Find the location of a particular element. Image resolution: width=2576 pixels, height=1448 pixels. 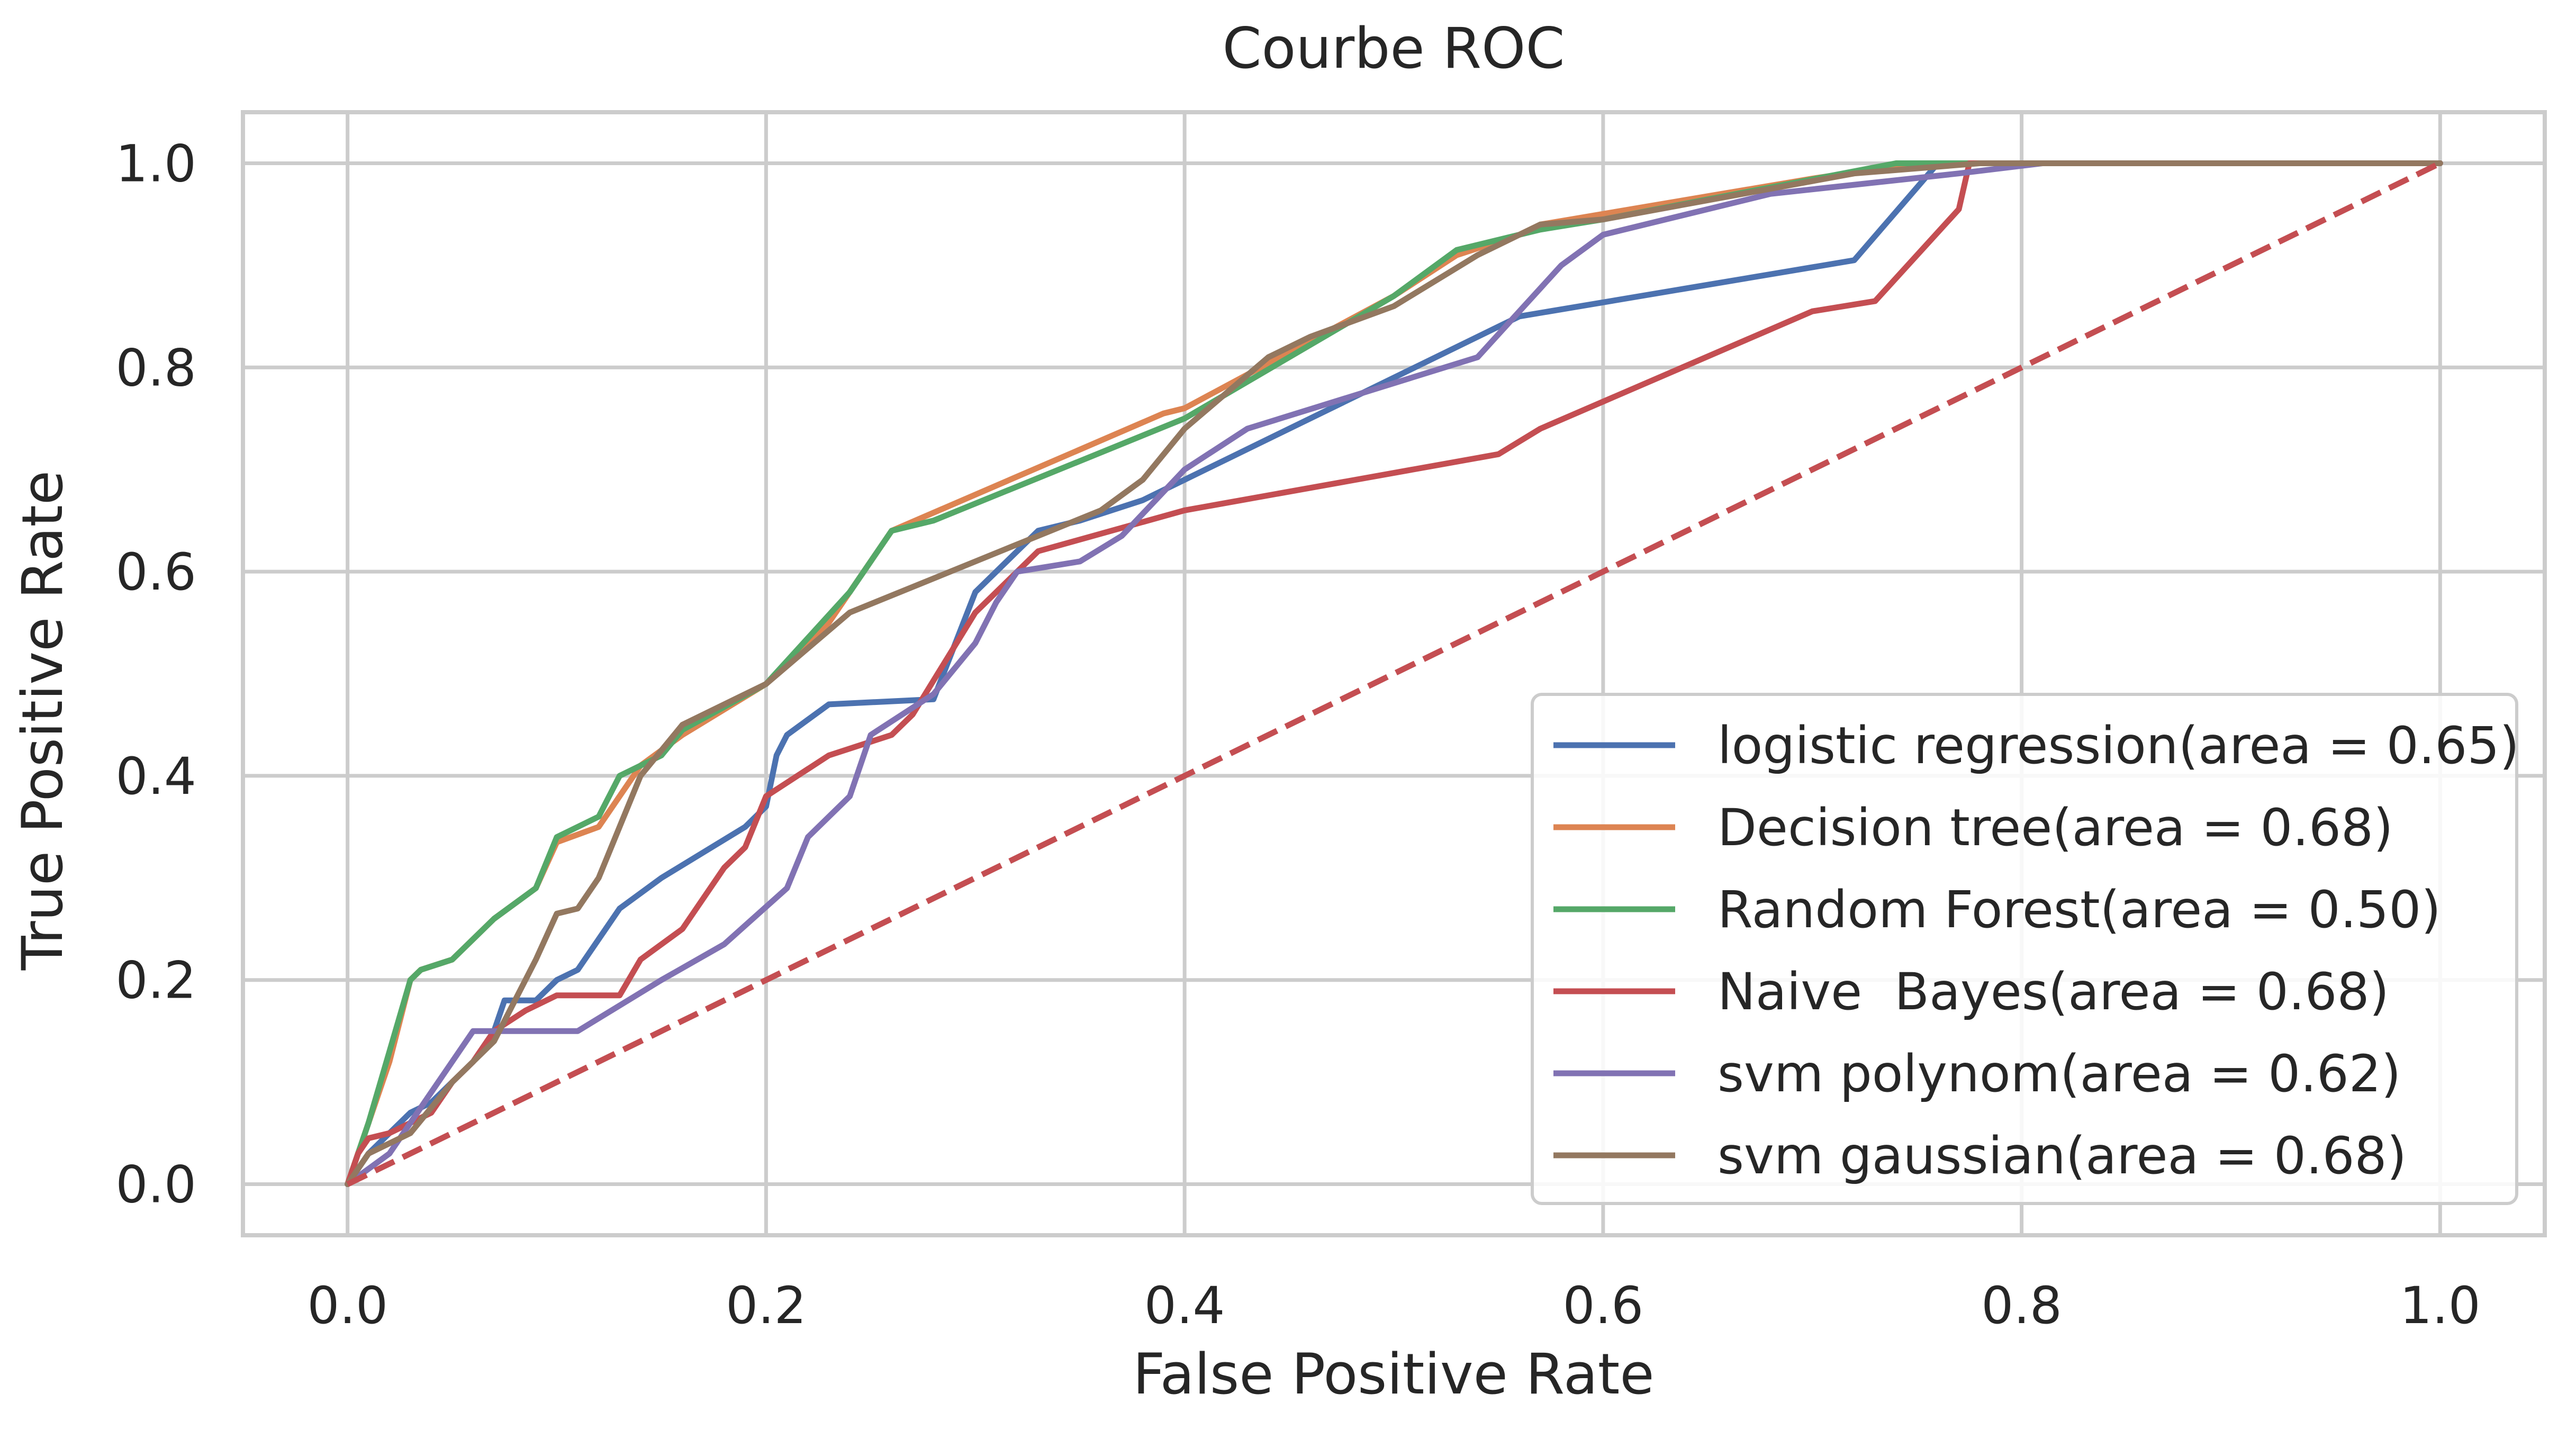

x-tick-label: 1.0 is located at coordinates (2440, 1305).